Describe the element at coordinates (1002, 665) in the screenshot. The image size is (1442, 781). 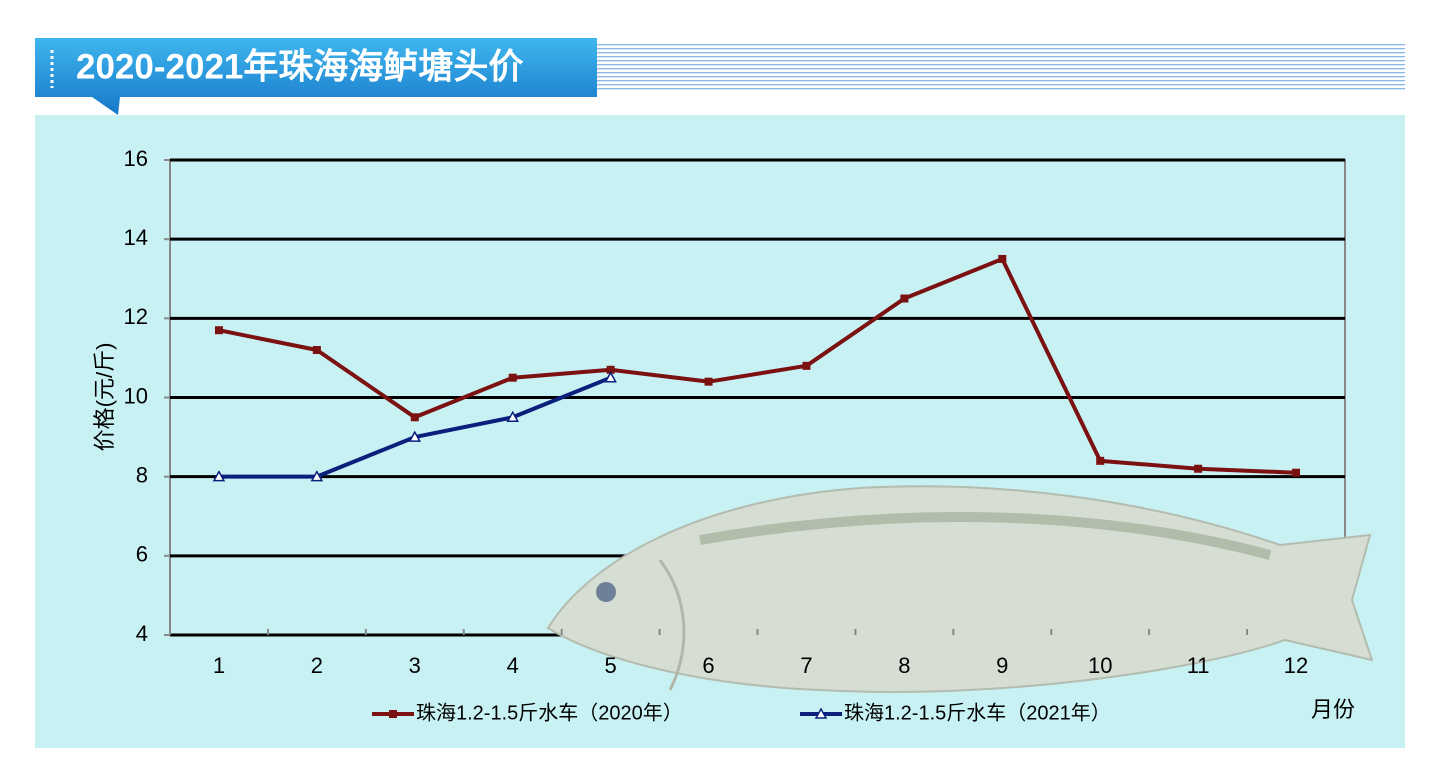
I see `x-tick-label: 9` at that location.